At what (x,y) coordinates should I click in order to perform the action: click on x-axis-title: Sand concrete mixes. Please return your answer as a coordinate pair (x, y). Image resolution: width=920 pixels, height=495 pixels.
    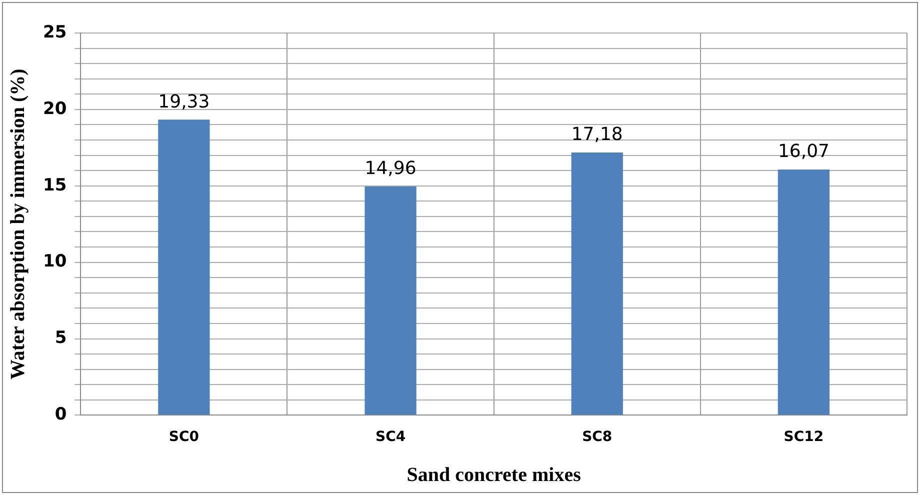
    Looking at the image, I should click on (494, 475).